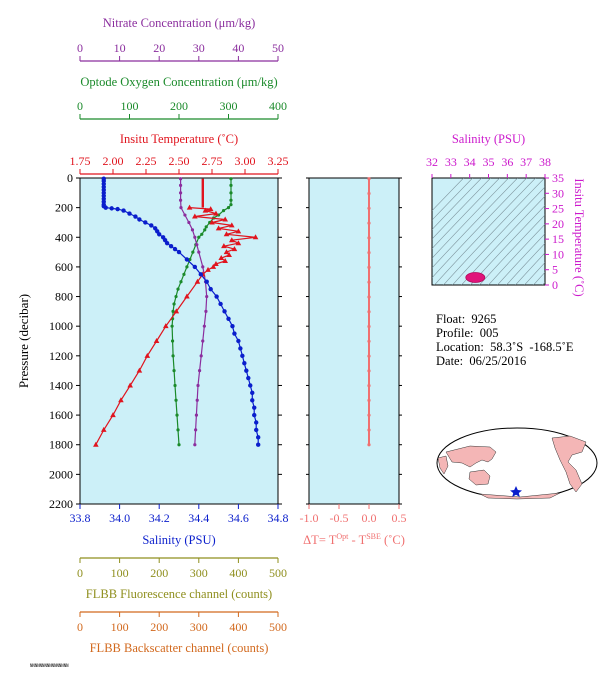 This screenshot has width=616, height=689. What do you see at coordinates (309, 518) in the screenshot?
I see `delta-t-tick-label: -1.0` at bounding box center [309, 518].